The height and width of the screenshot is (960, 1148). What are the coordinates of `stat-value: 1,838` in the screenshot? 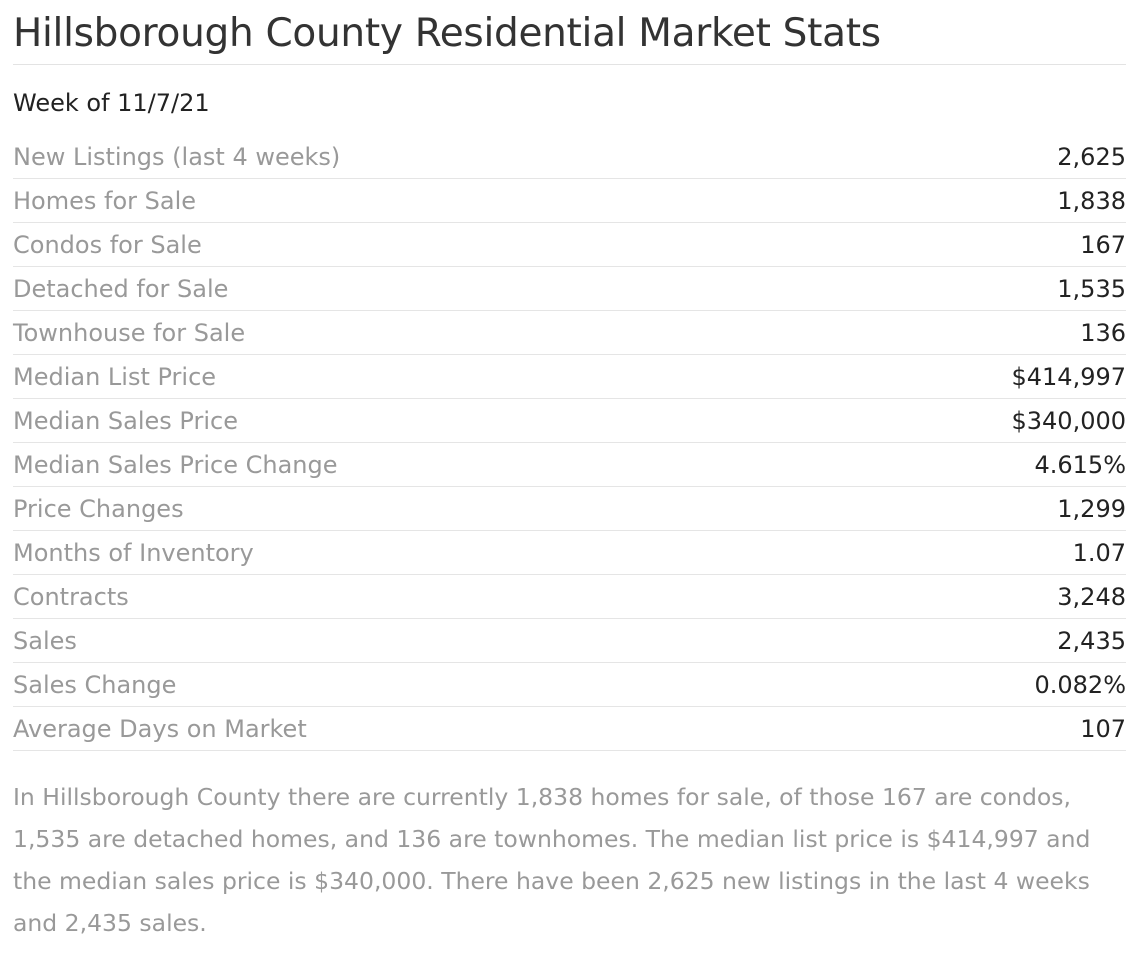 It's located at (847, 200).